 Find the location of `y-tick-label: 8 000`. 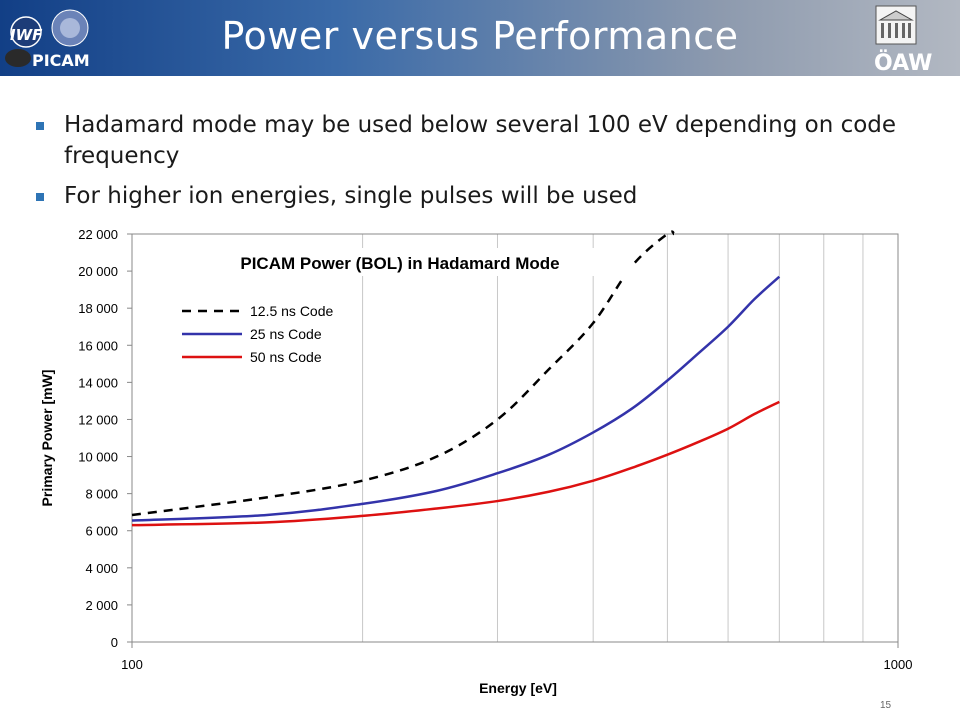

y-tick-label: 8 000 is located at coordinates (101, 494).